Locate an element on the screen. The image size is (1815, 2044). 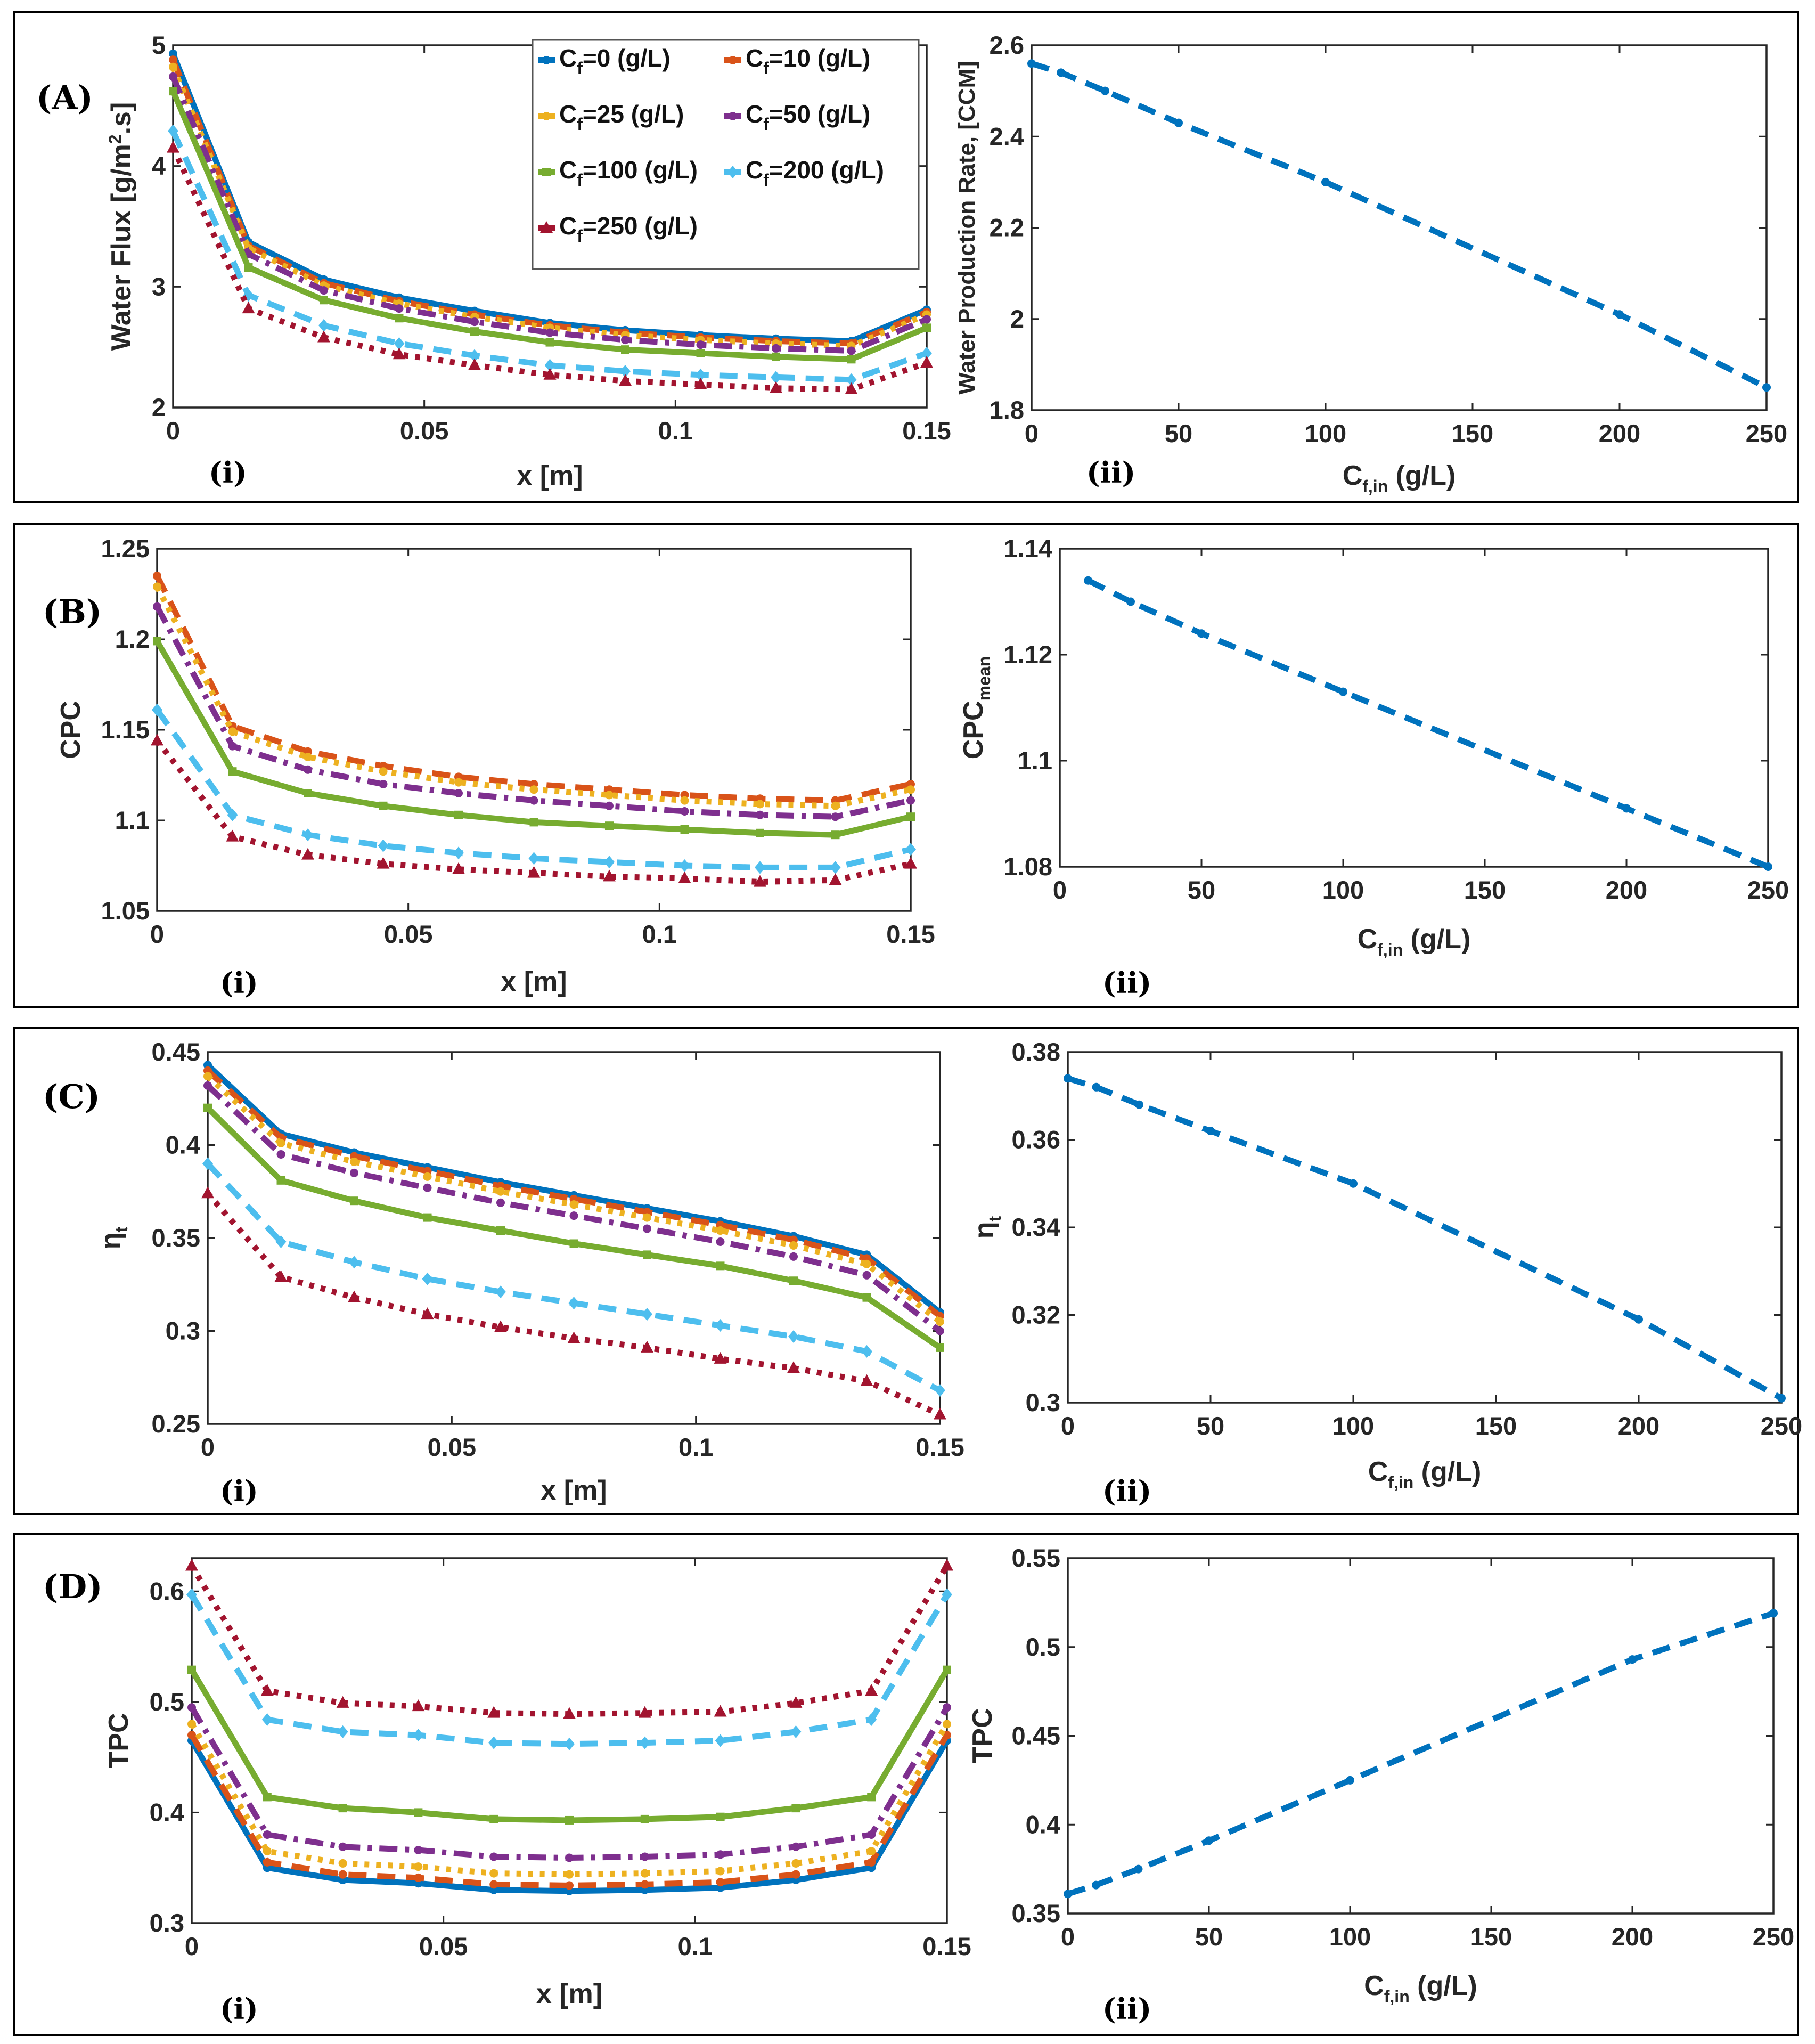
y-tick-label: 0.45 is located at coordinates (176, 1052).